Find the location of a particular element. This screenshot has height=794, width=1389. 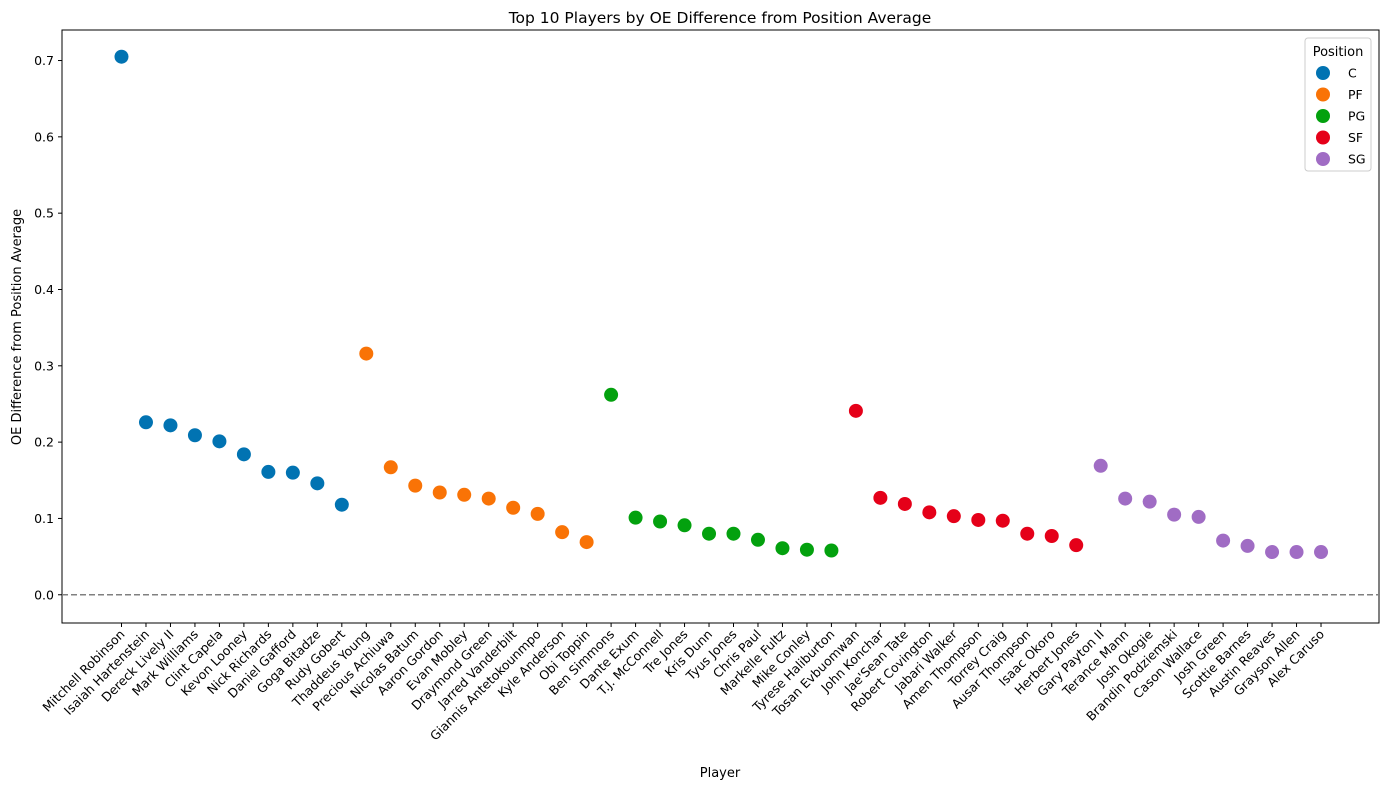

y-tick-label: 0.1 is located at coordinates (44, 518).